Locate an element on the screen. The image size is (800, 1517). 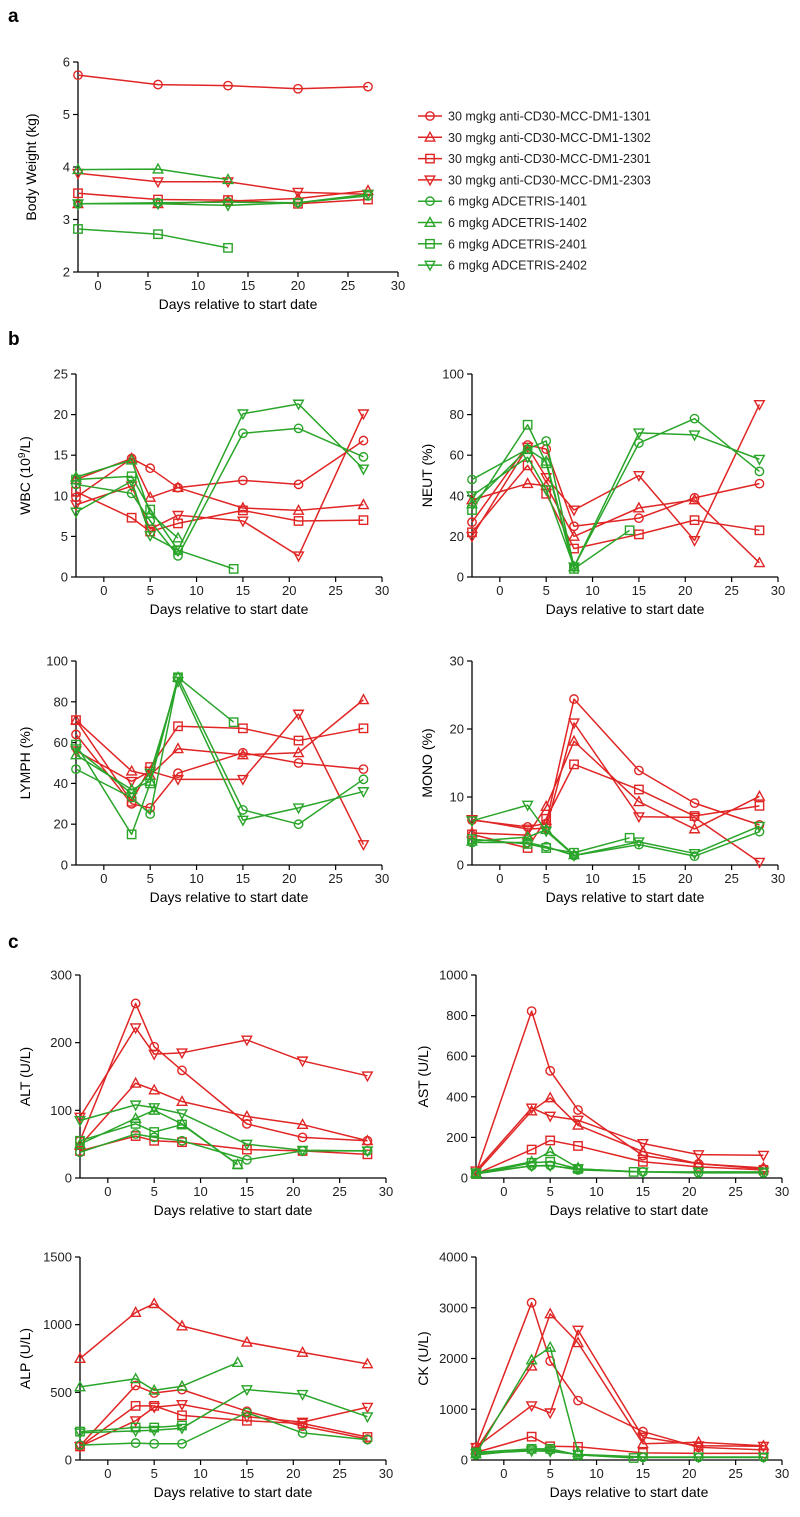
y-axis-label: MONO (%) is located at coordinates (427, 762).